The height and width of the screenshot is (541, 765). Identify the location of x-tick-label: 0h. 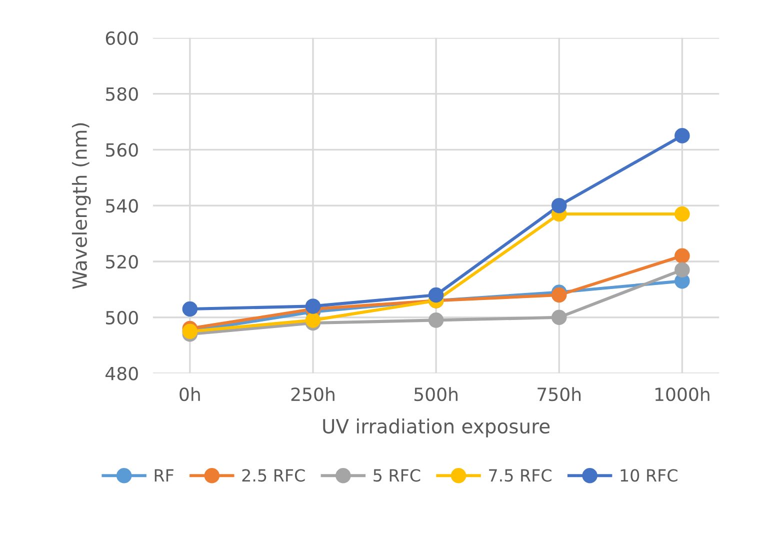
(190, 394).